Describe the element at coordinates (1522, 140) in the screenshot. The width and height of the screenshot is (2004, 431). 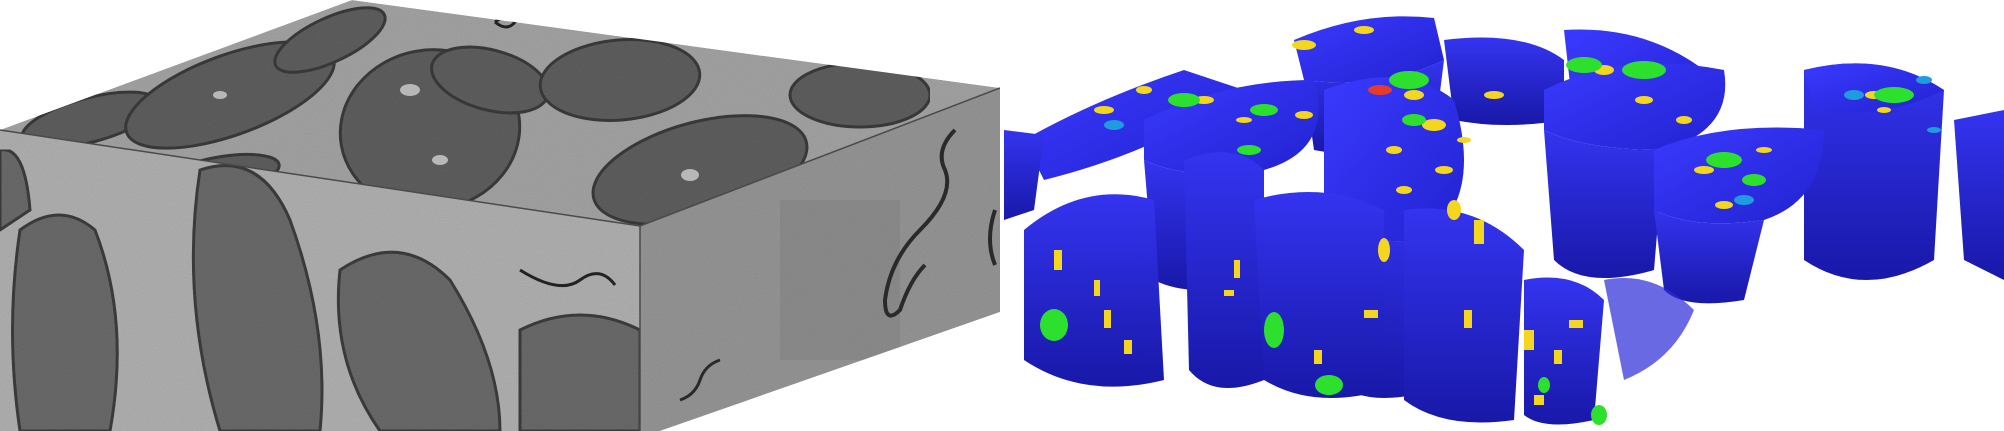
I see `organelles-cyan` at that location.